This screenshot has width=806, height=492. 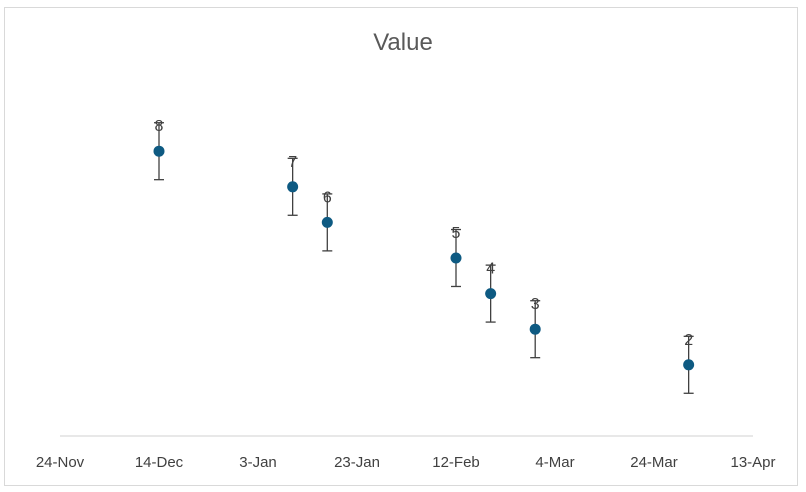 I want to click on x-tick-label: 12-Feb, so click(x=456, y=462).